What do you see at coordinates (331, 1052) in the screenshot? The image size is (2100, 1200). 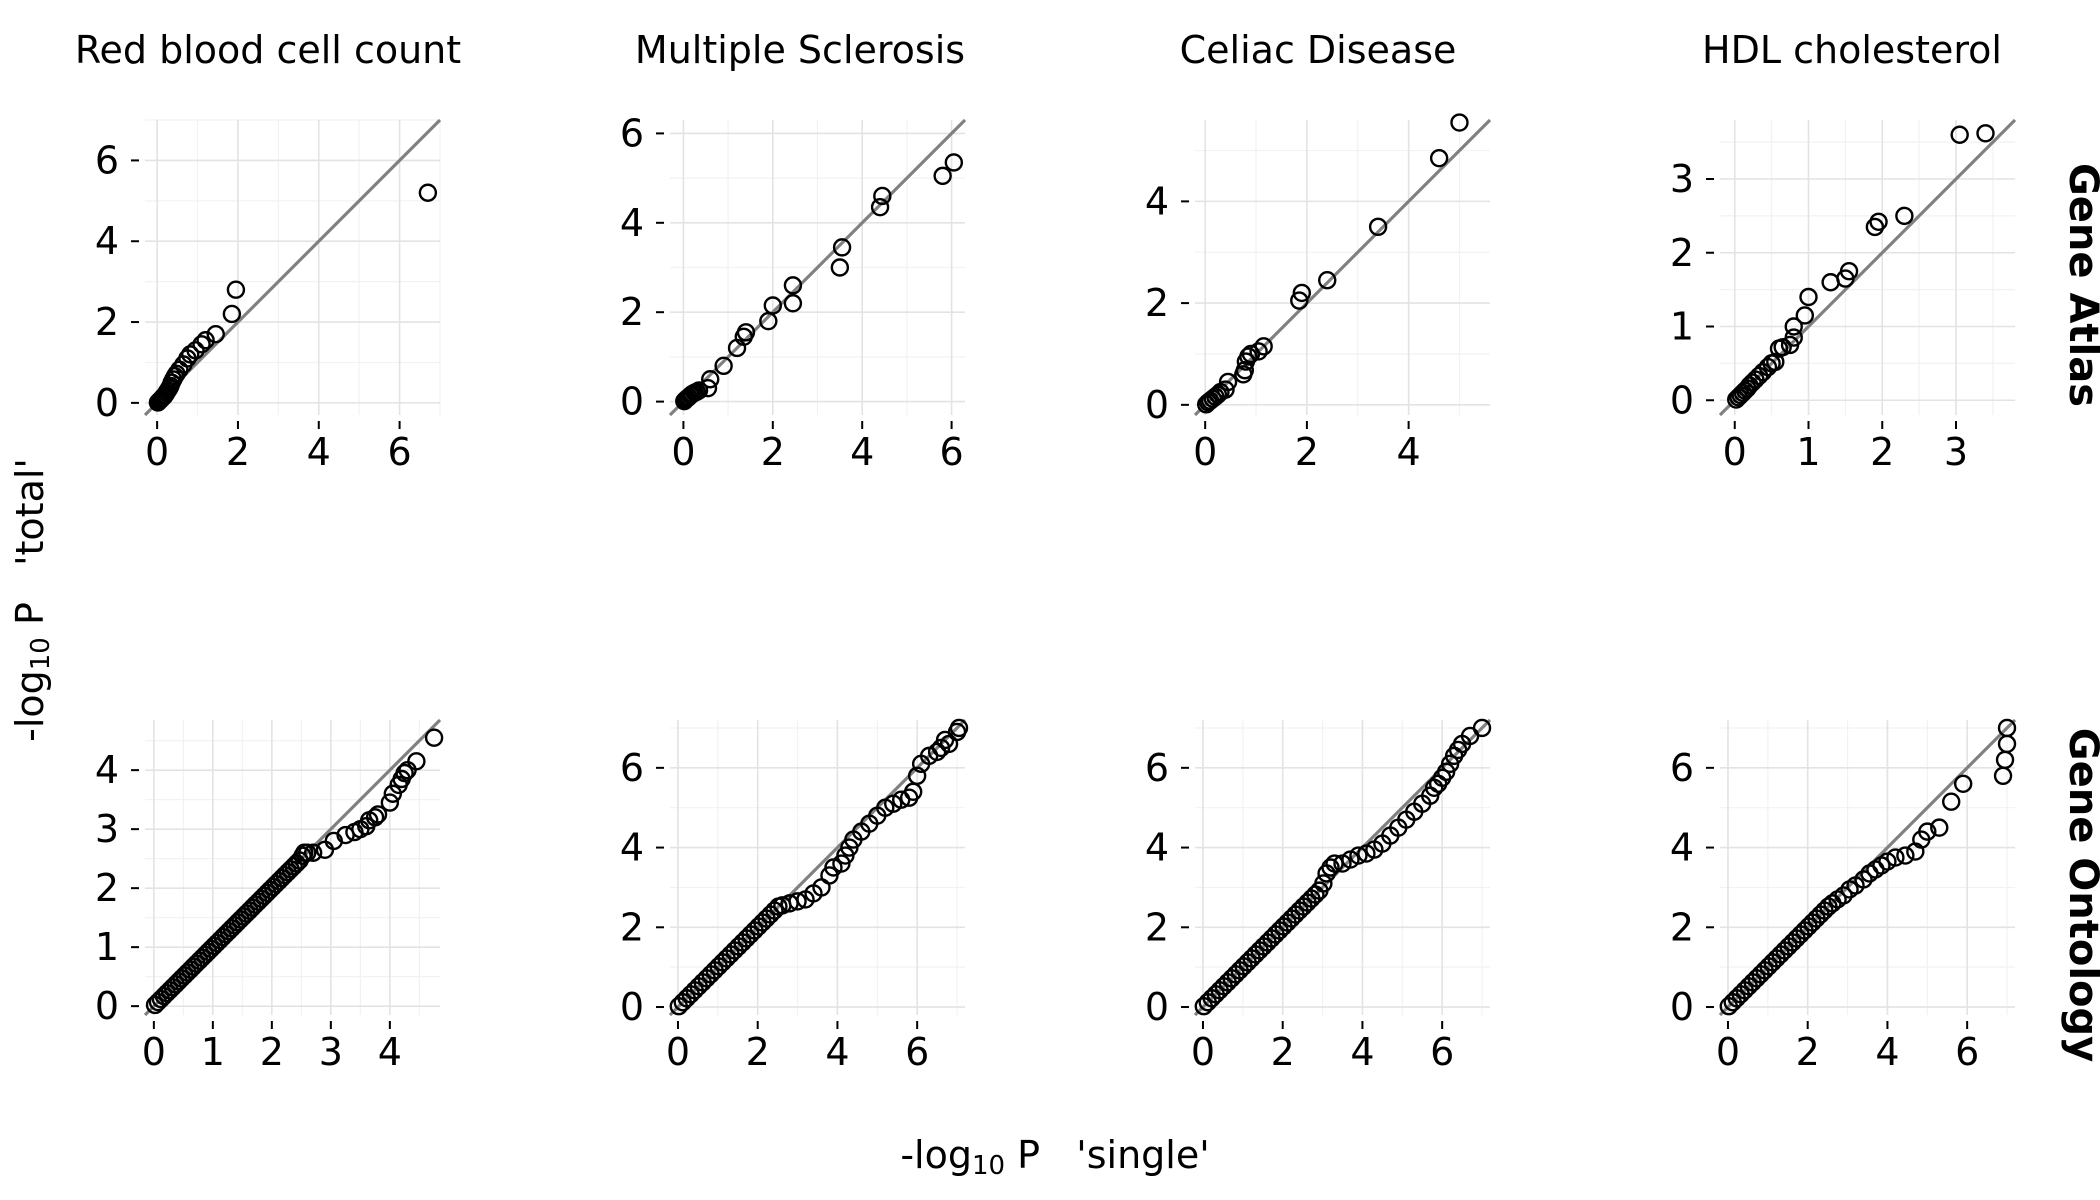 I see `x-tick-label: 3` at bounding box center [331, 1052].